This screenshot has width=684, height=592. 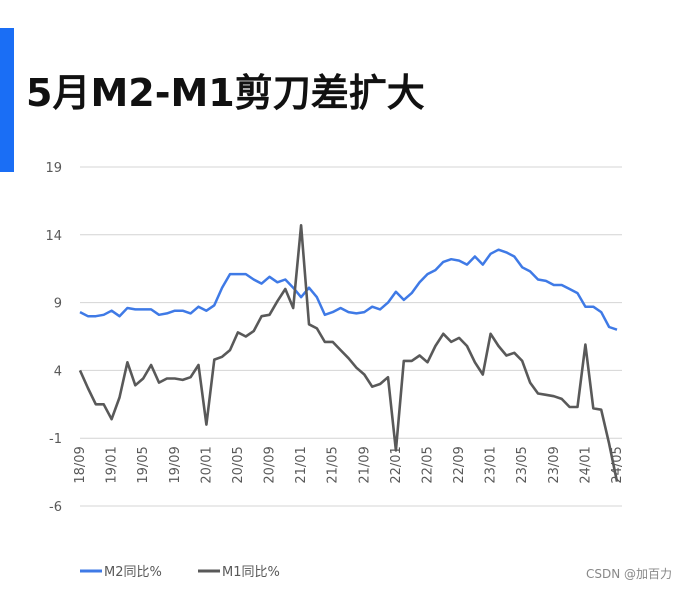 What do you see at coordinates (491, 464) in the screenshot?
I see `x-tick-label: 23/01` at bounding box center [491, 464].